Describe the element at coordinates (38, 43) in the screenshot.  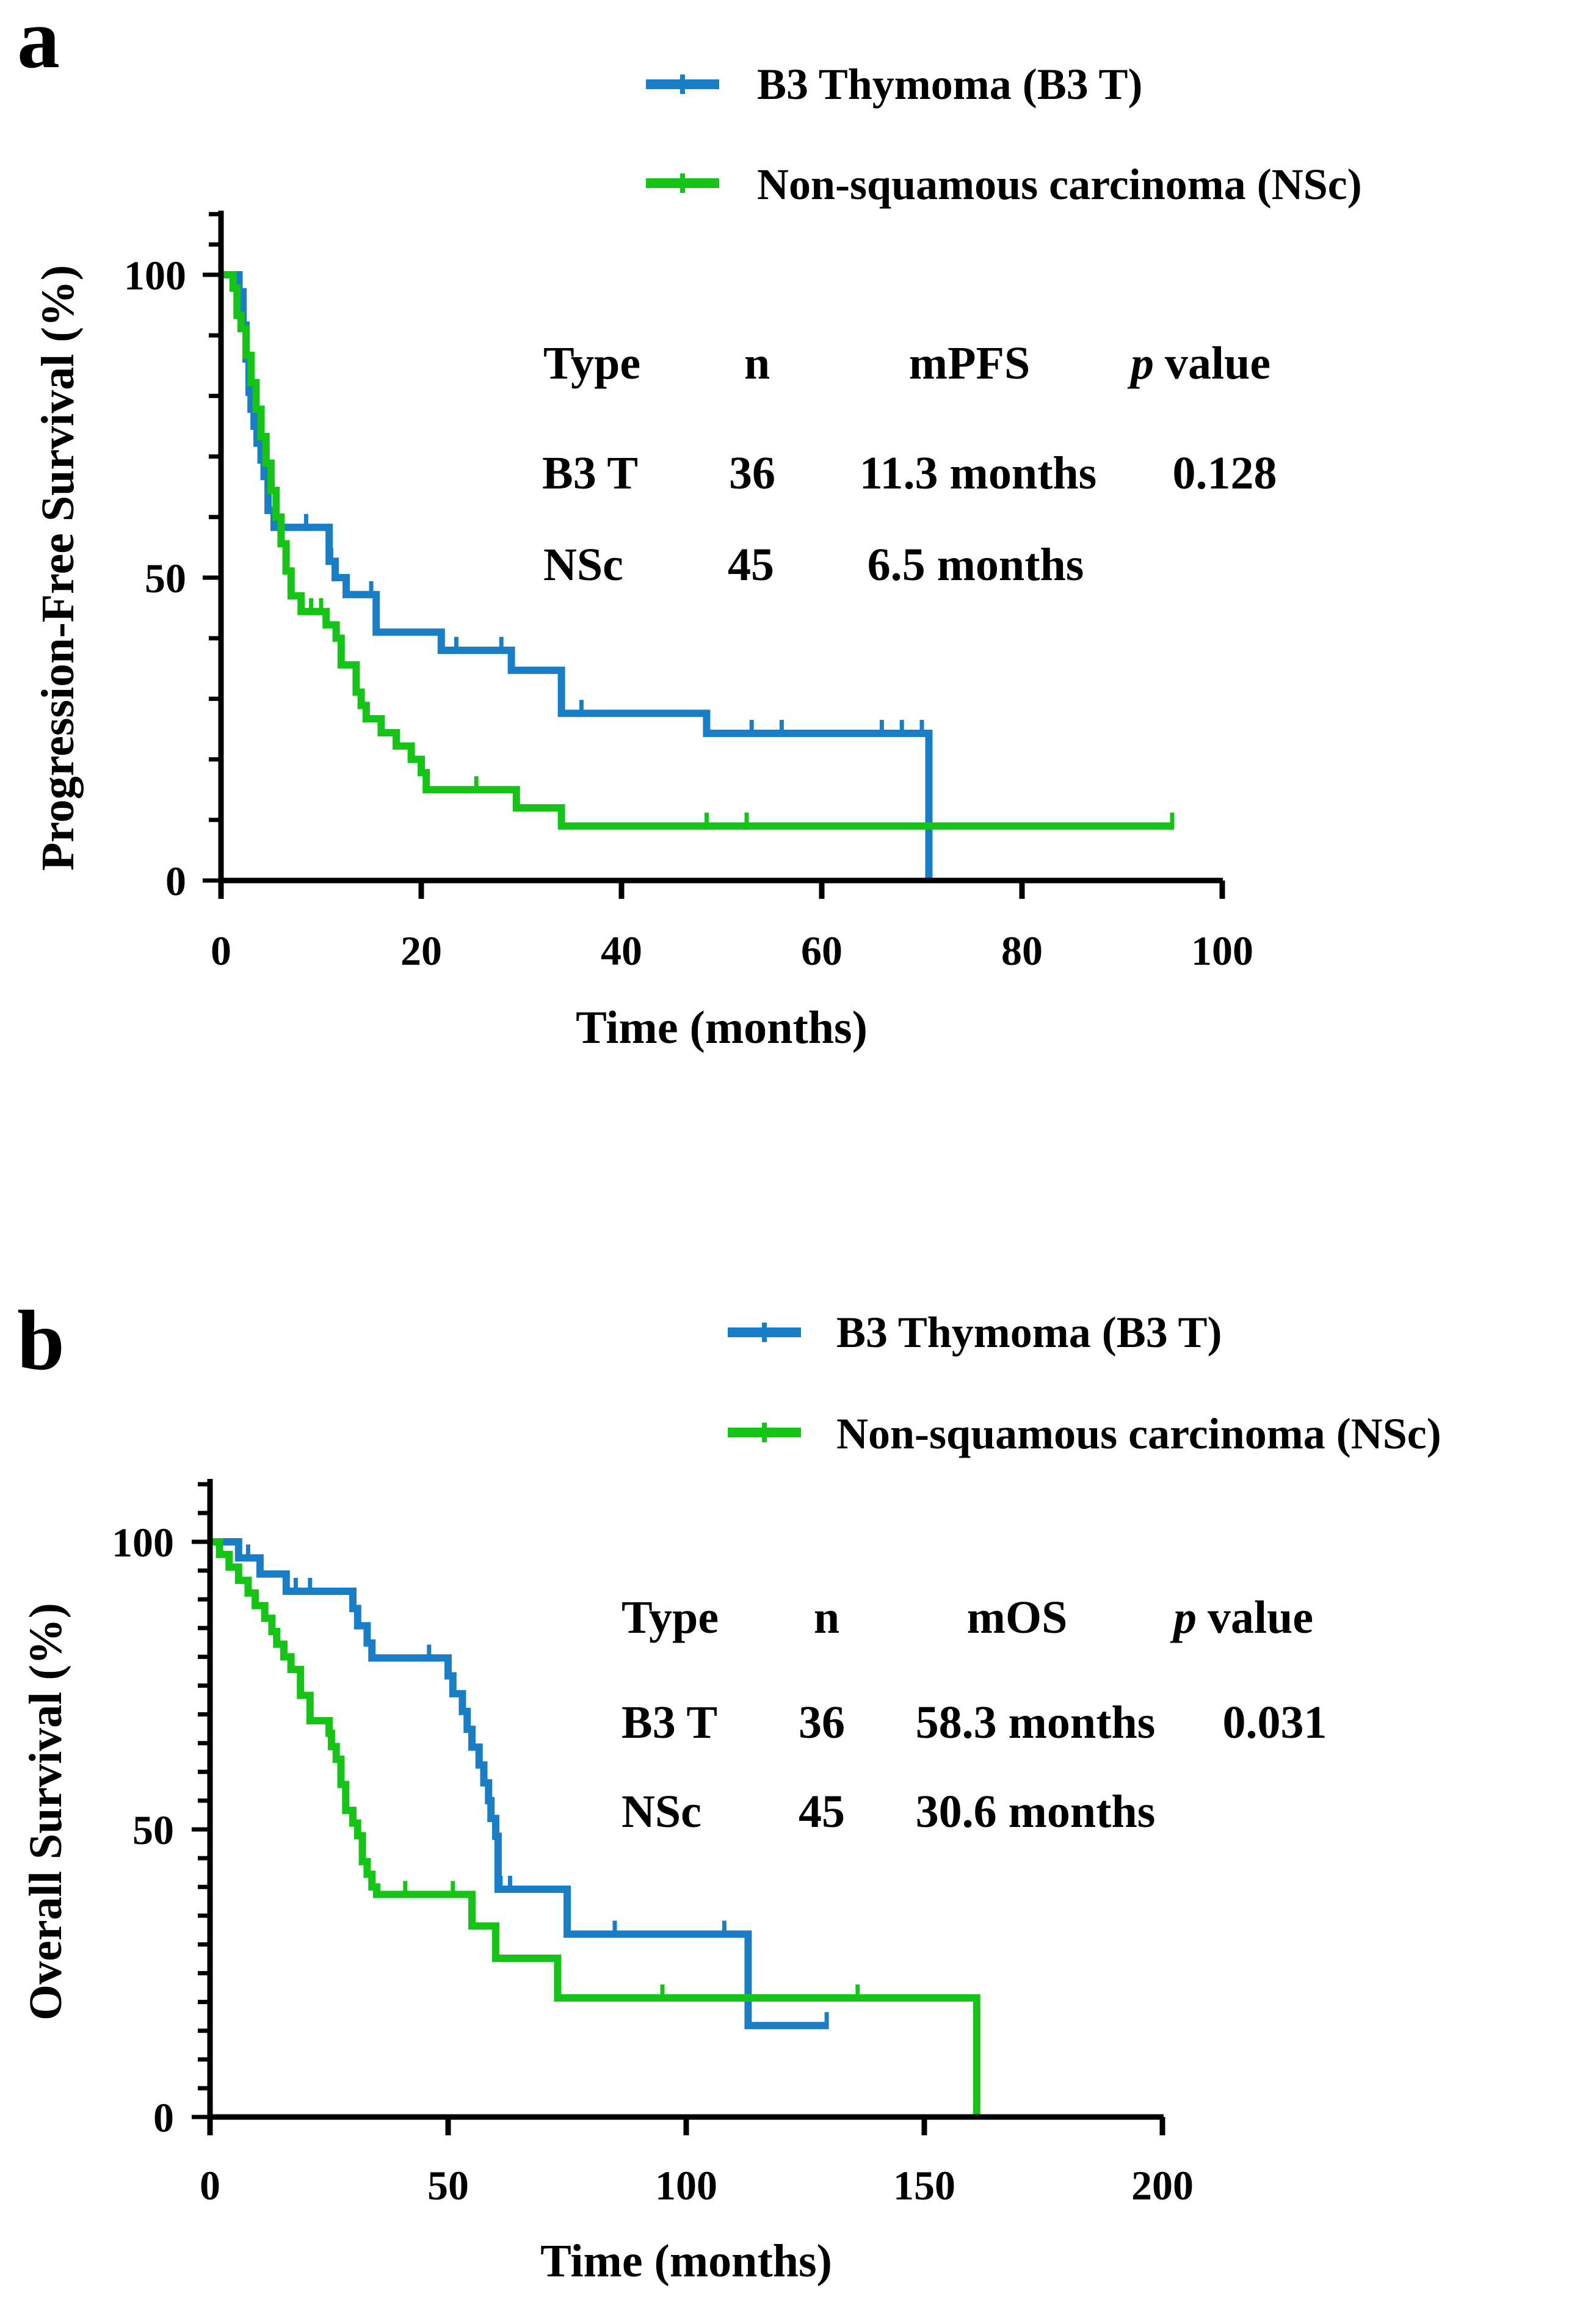
I see `panel-a-letter: a` at that location.